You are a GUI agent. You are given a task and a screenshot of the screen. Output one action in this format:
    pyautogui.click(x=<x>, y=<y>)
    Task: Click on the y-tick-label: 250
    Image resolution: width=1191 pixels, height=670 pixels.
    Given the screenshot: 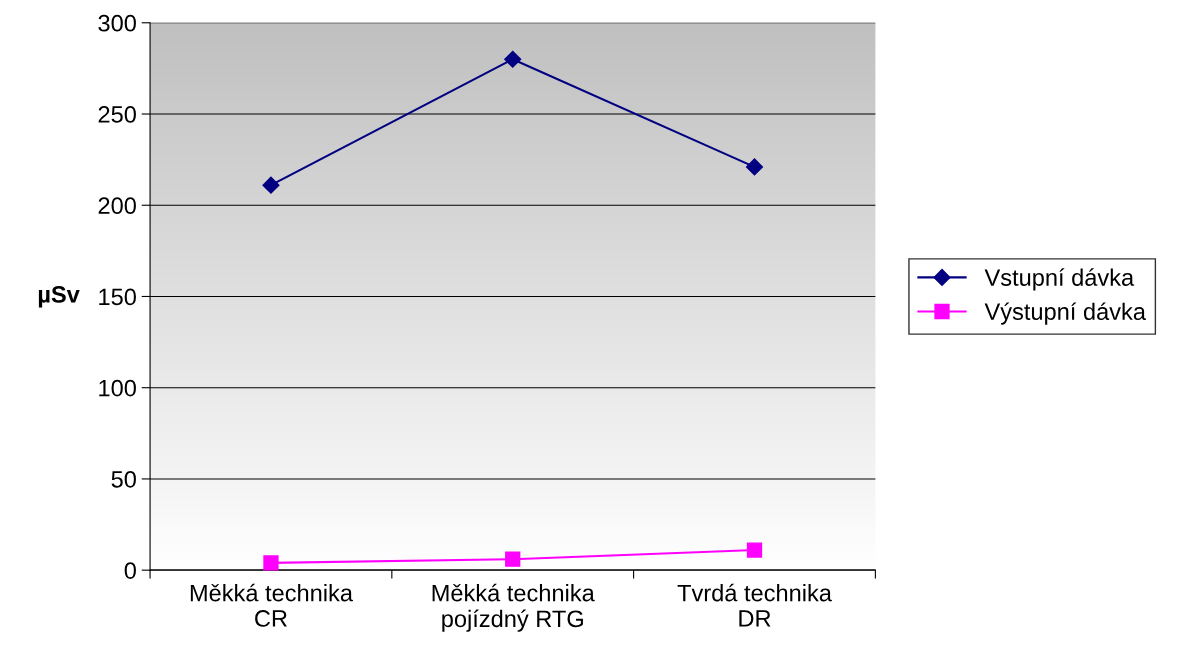 What is the action you would take?
    pyautogui.click(x=117, y=114)
    